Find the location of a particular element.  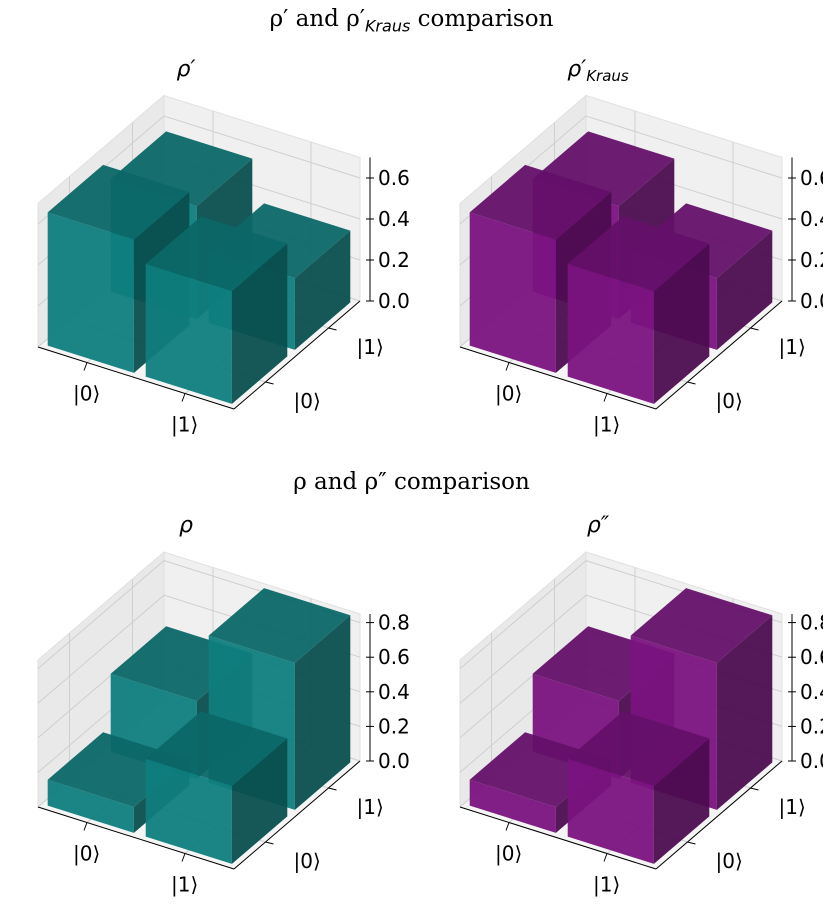

panel-title: ρ″ is located at coordinates (598, 525).